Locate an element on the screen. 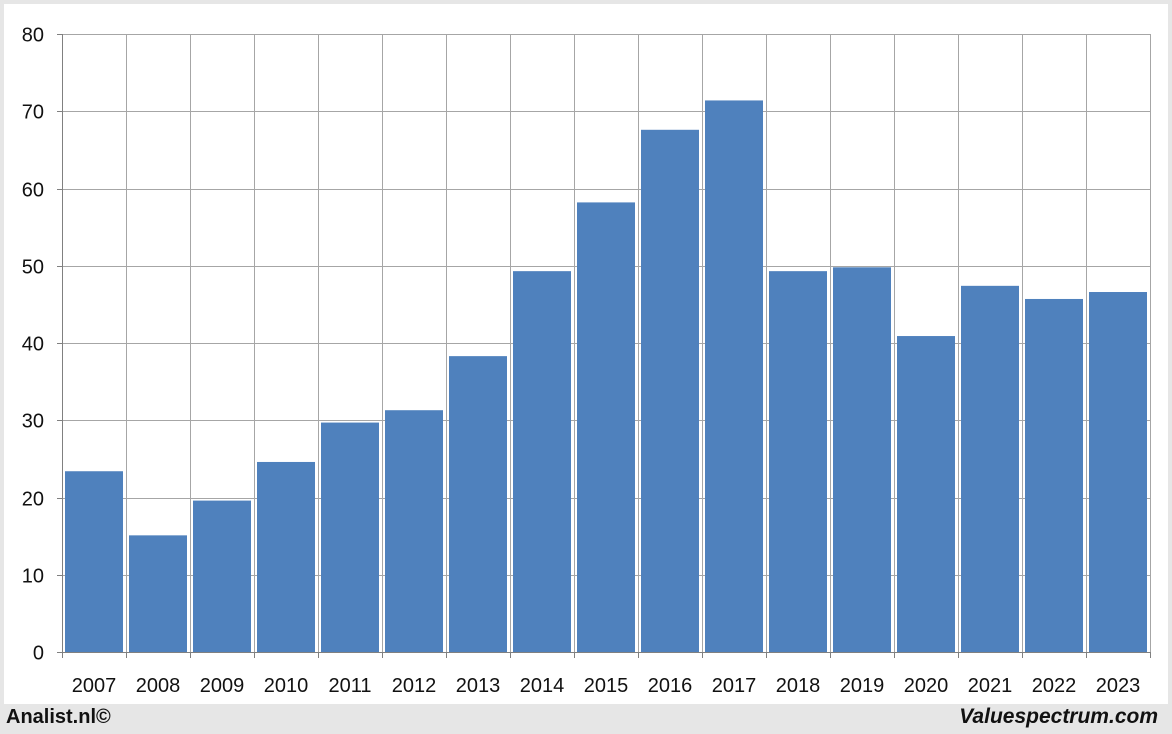 Image resolution: width=1172 pixels, height=734 pixels. bar-2021 is located at coordinates (990, 468).